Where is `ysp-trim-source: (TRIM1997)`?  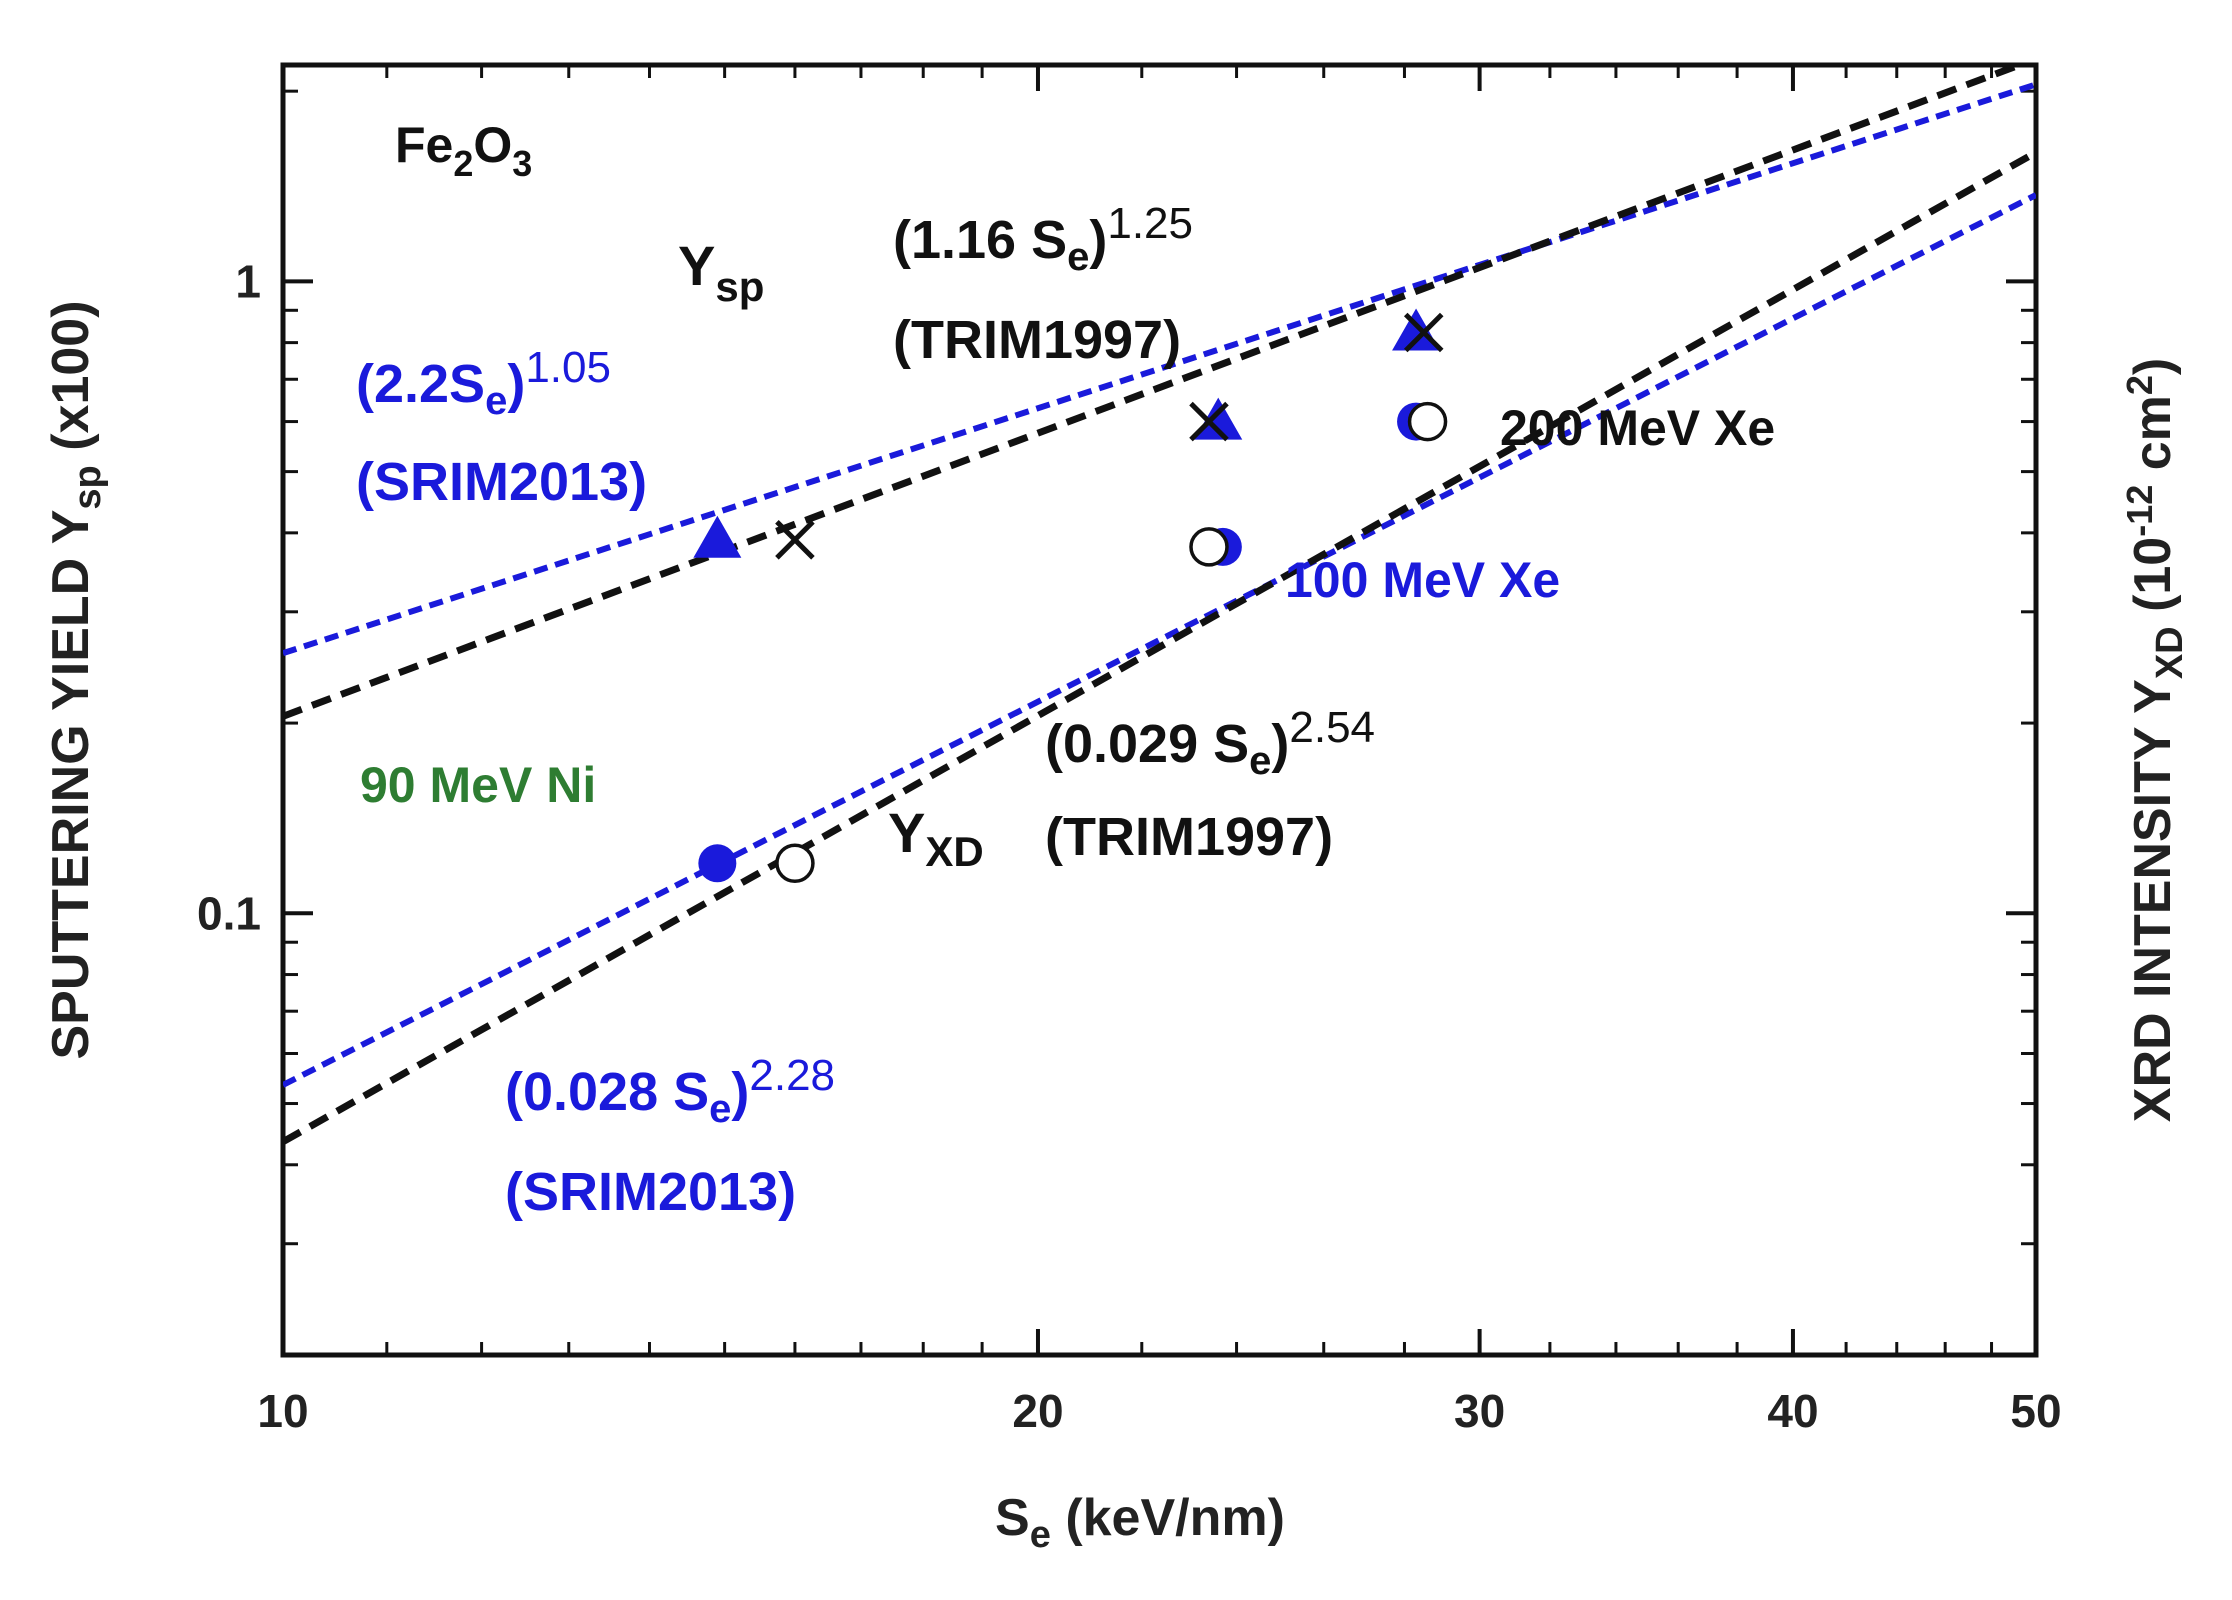 ysp-trim-source: (TRIM1997) is located at coordinates (1037, 340).